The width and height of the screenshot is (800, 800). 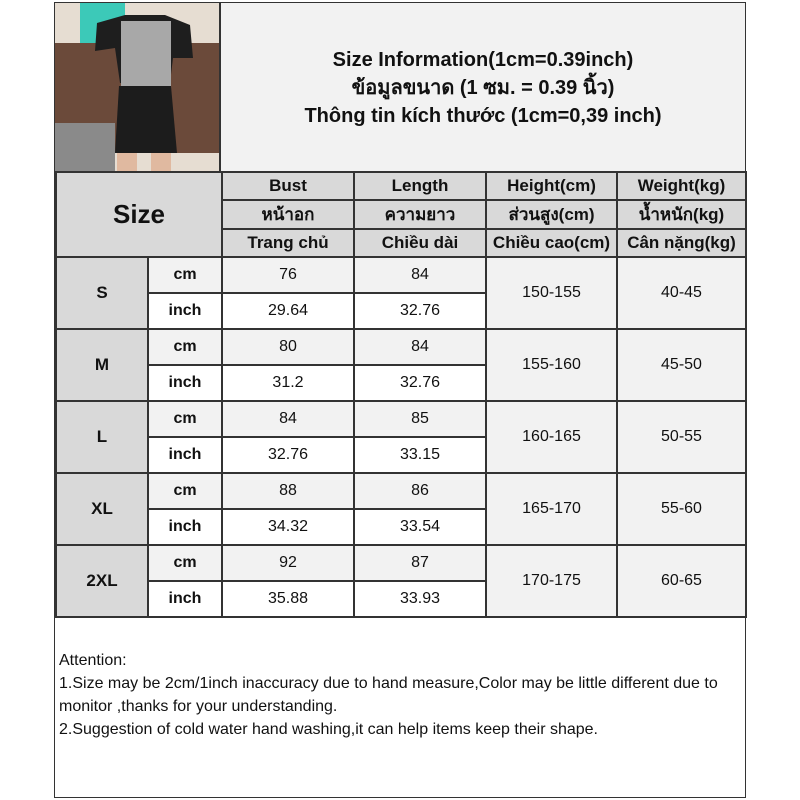 What do you see at coordinates (420, 214) in the screenshot?
I see `column-header: ความยาว` at bounding box center [420, 214].